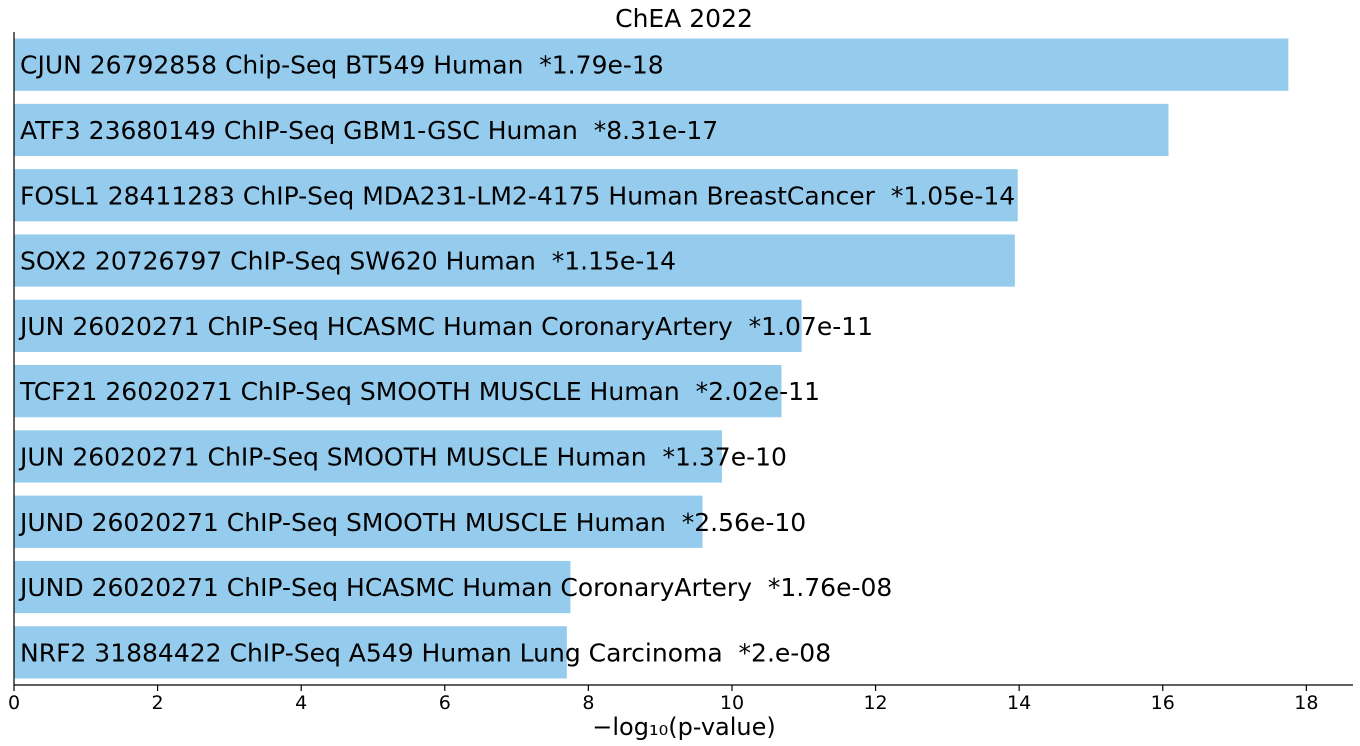 This screenshot has height=746, width=1360. Describe the element at coordinates (663, 699) in the screenshot. I see `x-ticks-group: 0 2 4 6 8 10 12 14 16 18` at that location.